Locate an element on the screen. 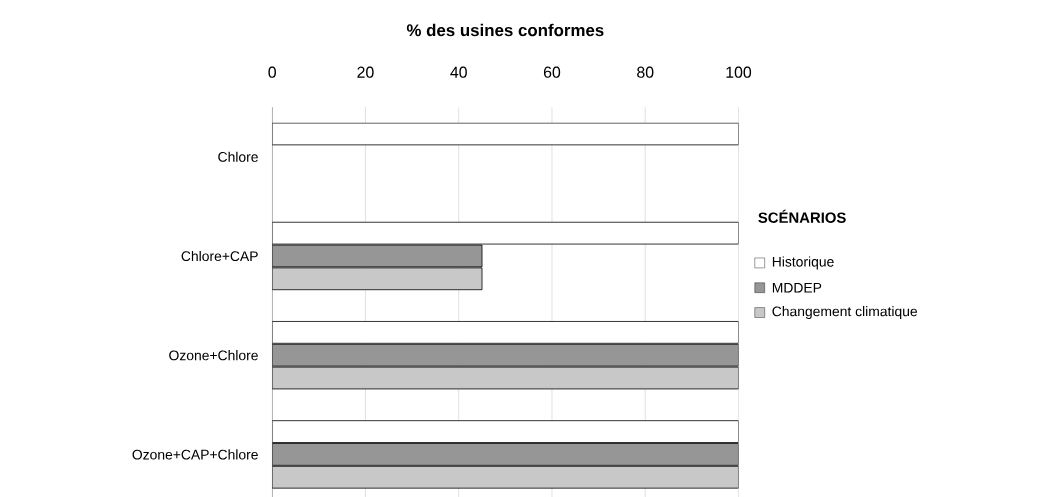 The image size is (1054, 497). x-axis-title: % des usines conformes is located at coordinates (505, 30).